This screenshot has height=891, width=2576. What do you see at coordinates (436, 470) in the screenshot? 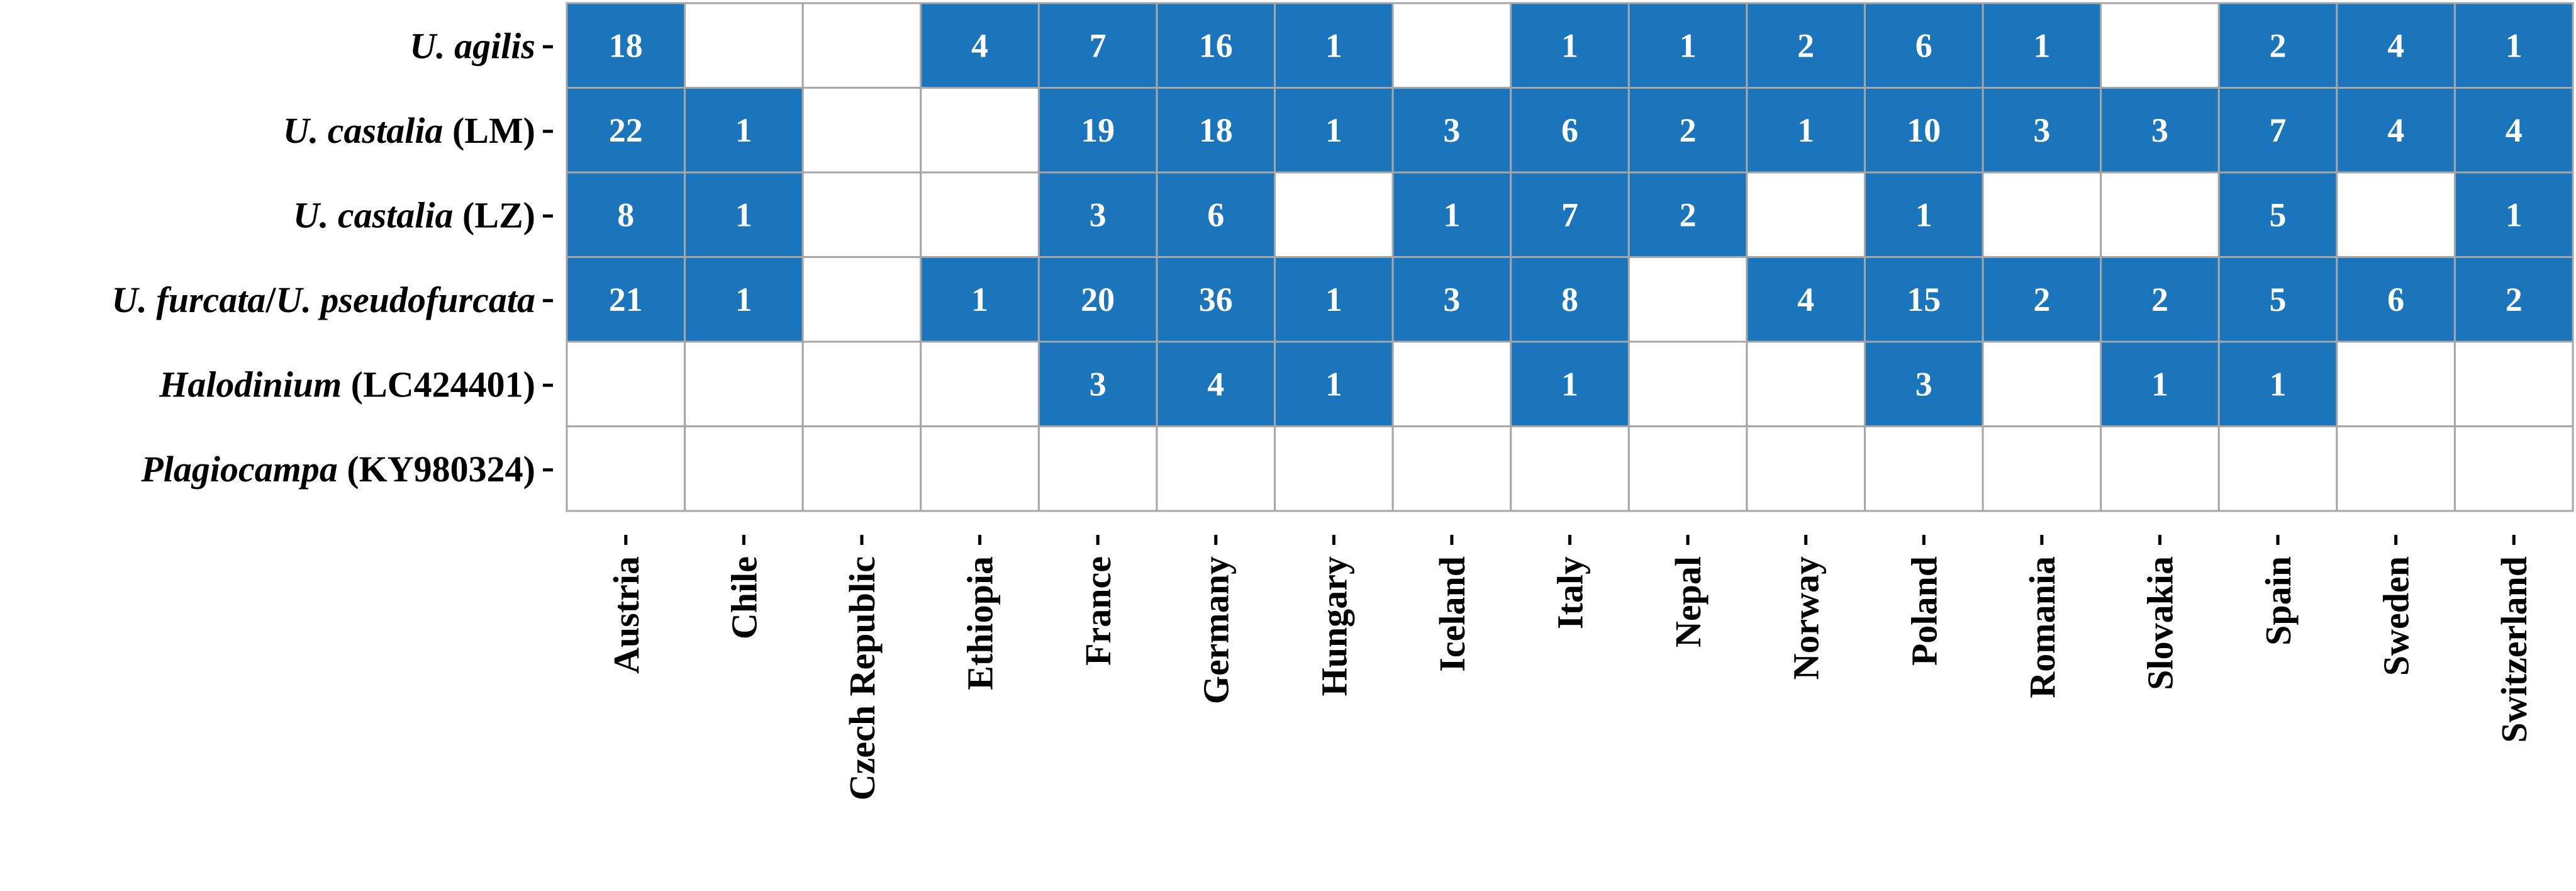
I see `row-label-part: (KY980324)` at bounding box center [436, 470].